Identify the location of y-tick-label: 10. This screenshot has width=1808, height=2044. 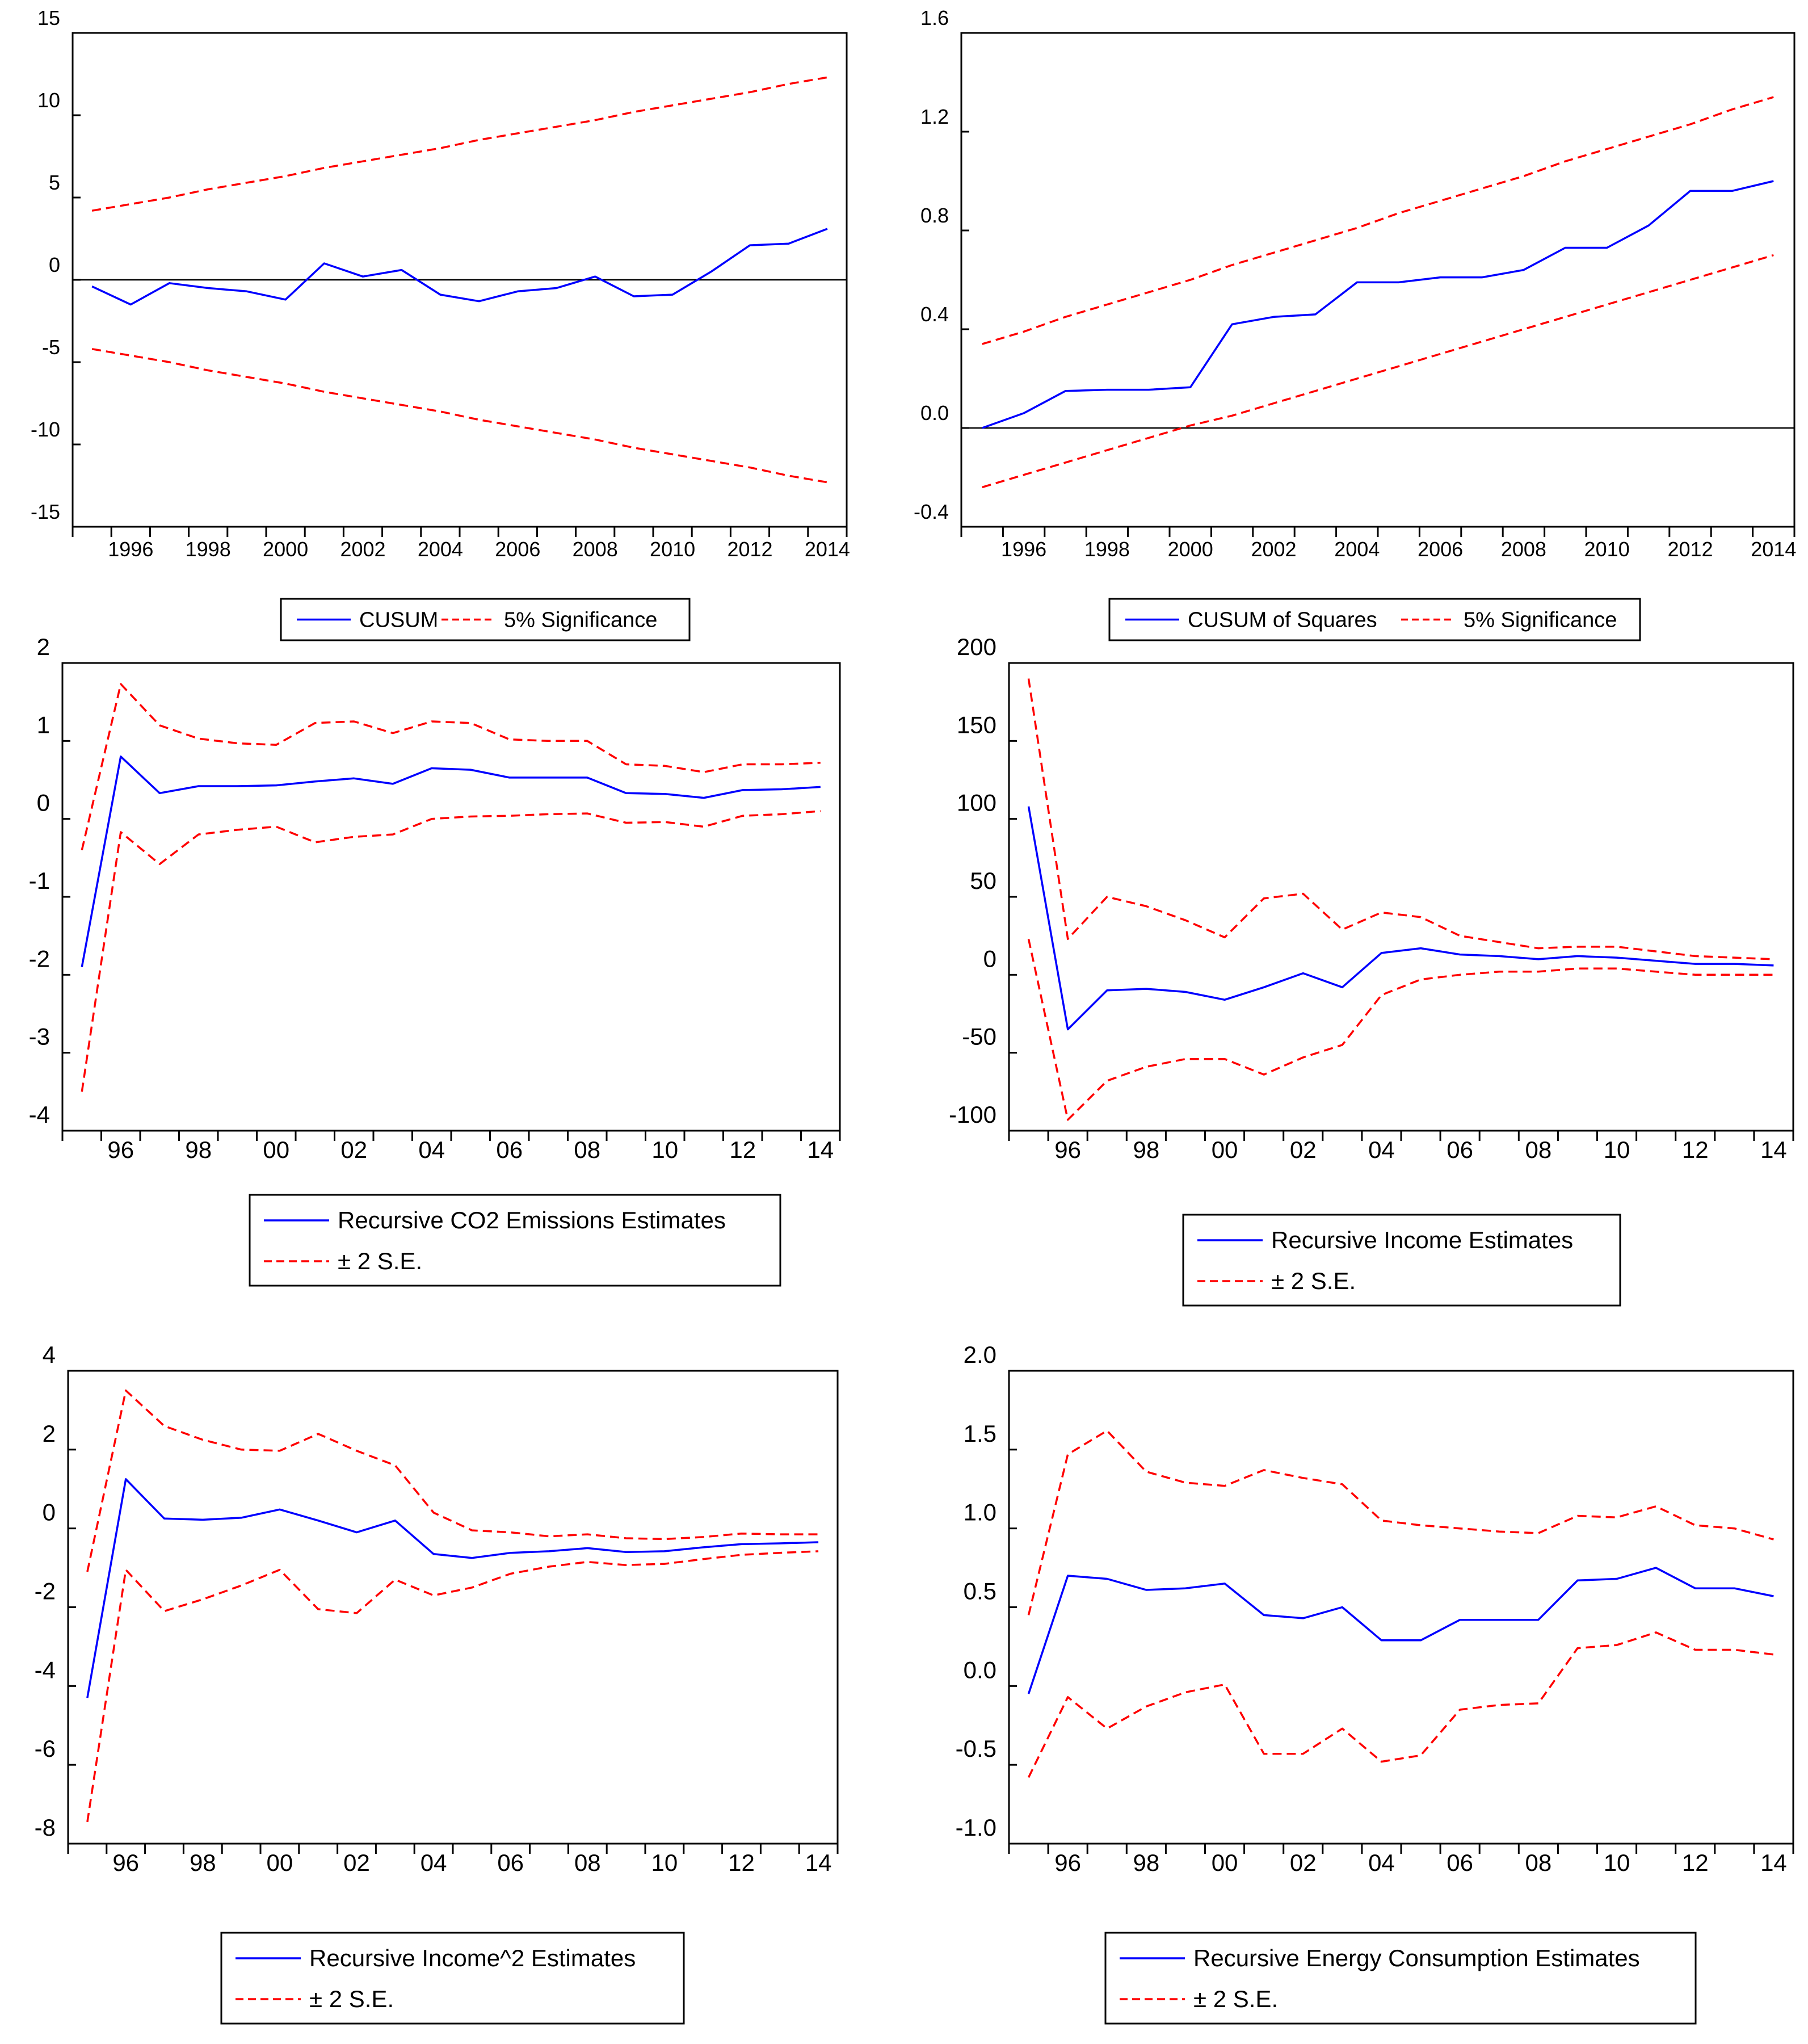
(49, 101).